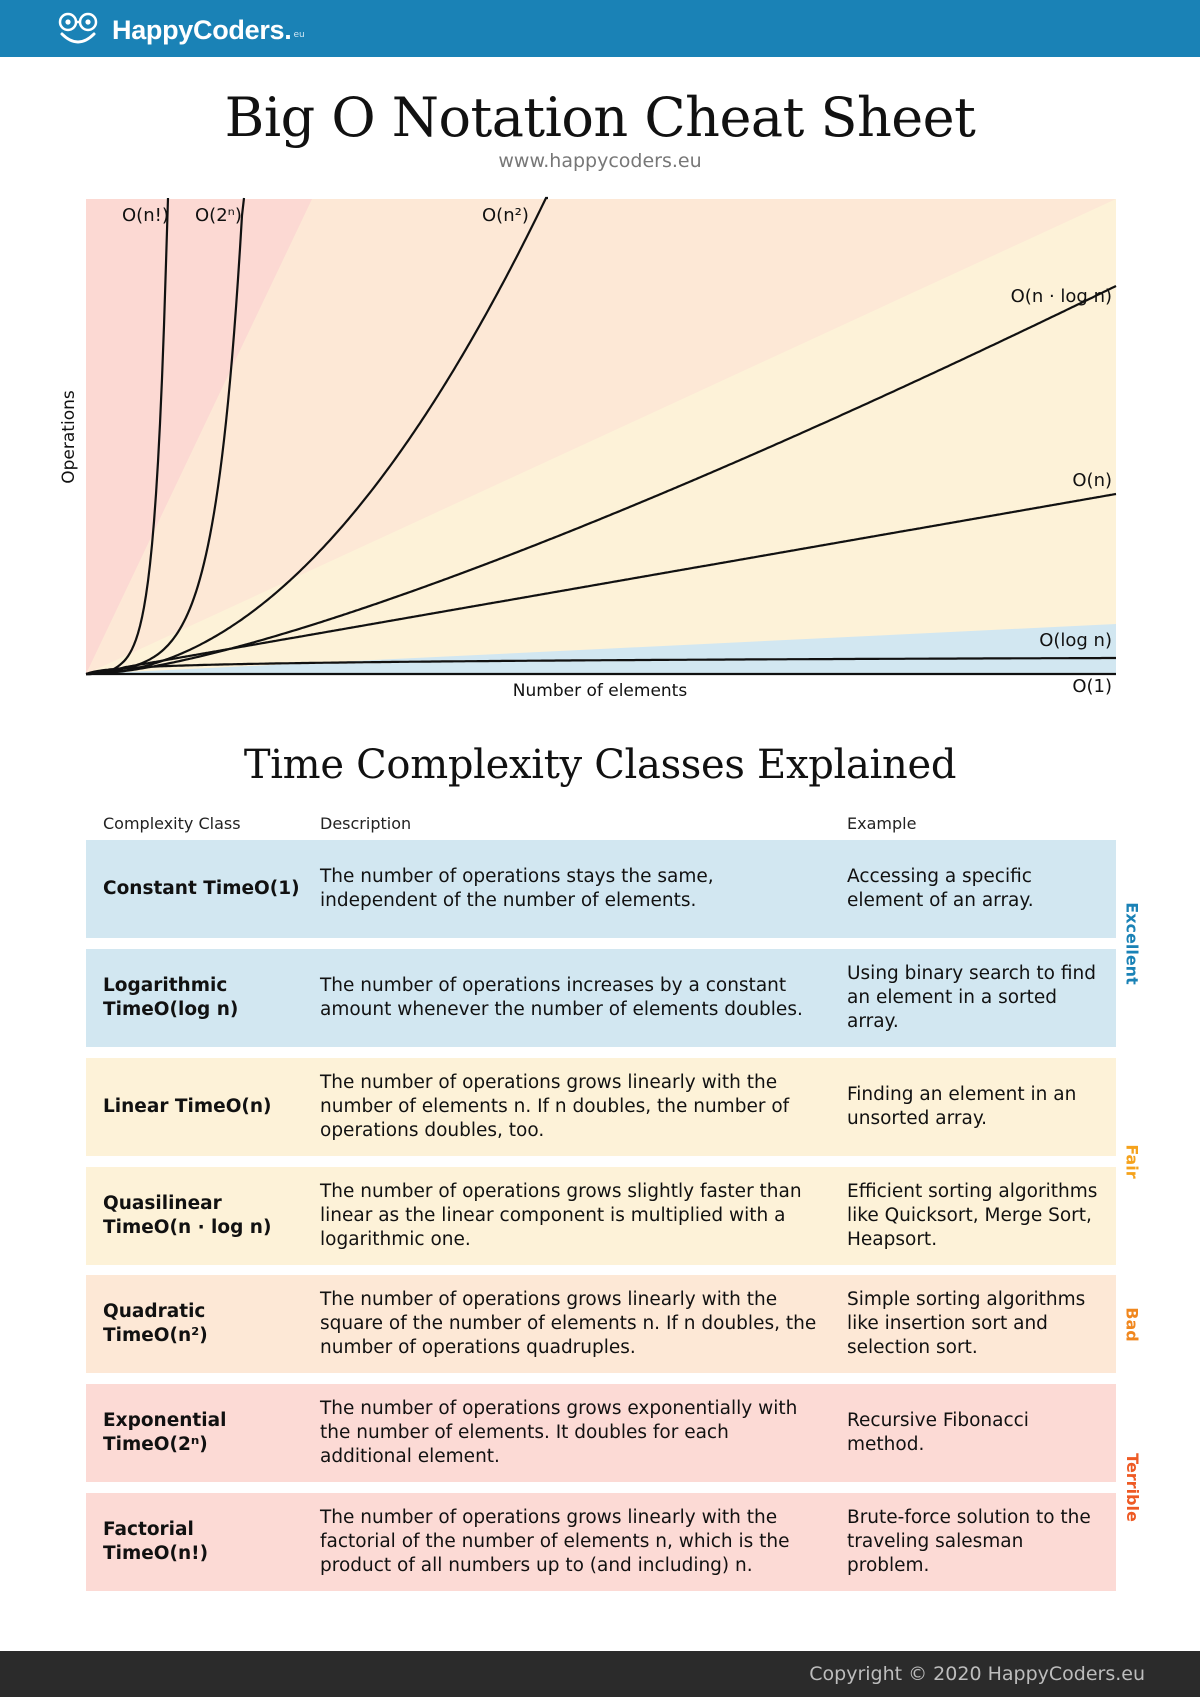 This screenshot has height=1697, width=1200. What do you see at coordinates (1092, 480) in the screenshot?
I see `label-linear: O(n)` at bounding box center [1092, 480].